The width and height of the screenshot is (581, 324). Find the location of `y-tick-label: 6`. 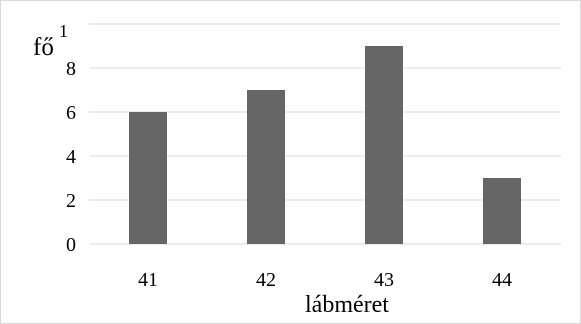

y-tick-label: 6 is located at coordinates (71, 113).